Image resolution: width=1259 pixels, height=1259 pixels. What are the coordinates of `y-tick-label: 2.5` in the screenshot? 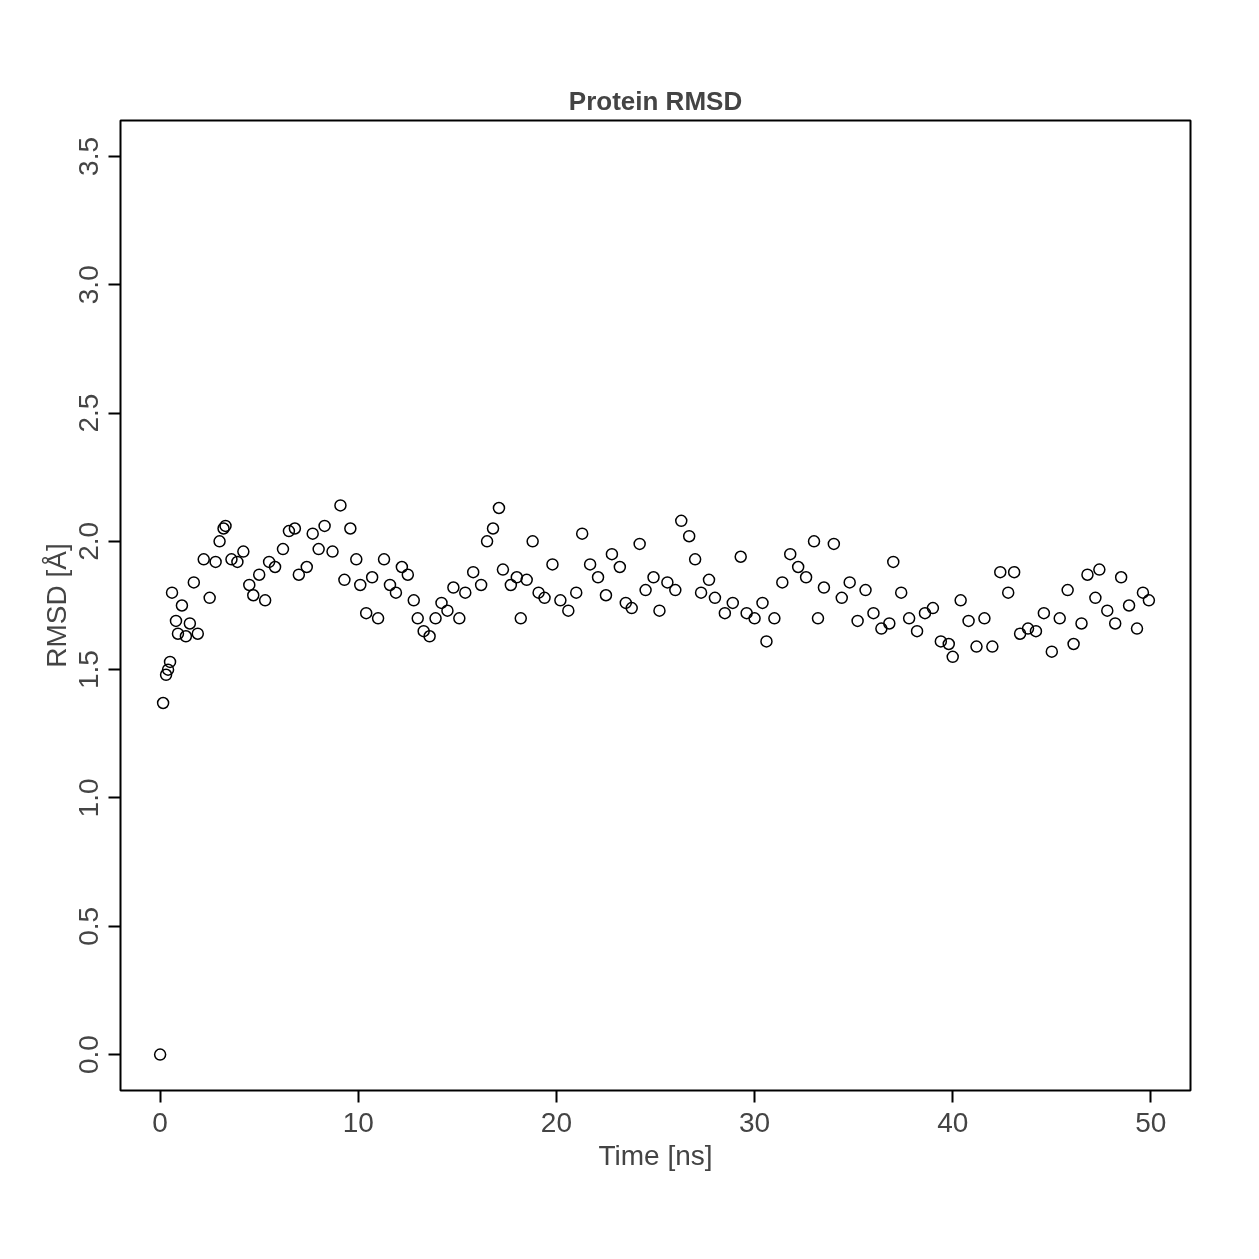 It's located at (89, 413).